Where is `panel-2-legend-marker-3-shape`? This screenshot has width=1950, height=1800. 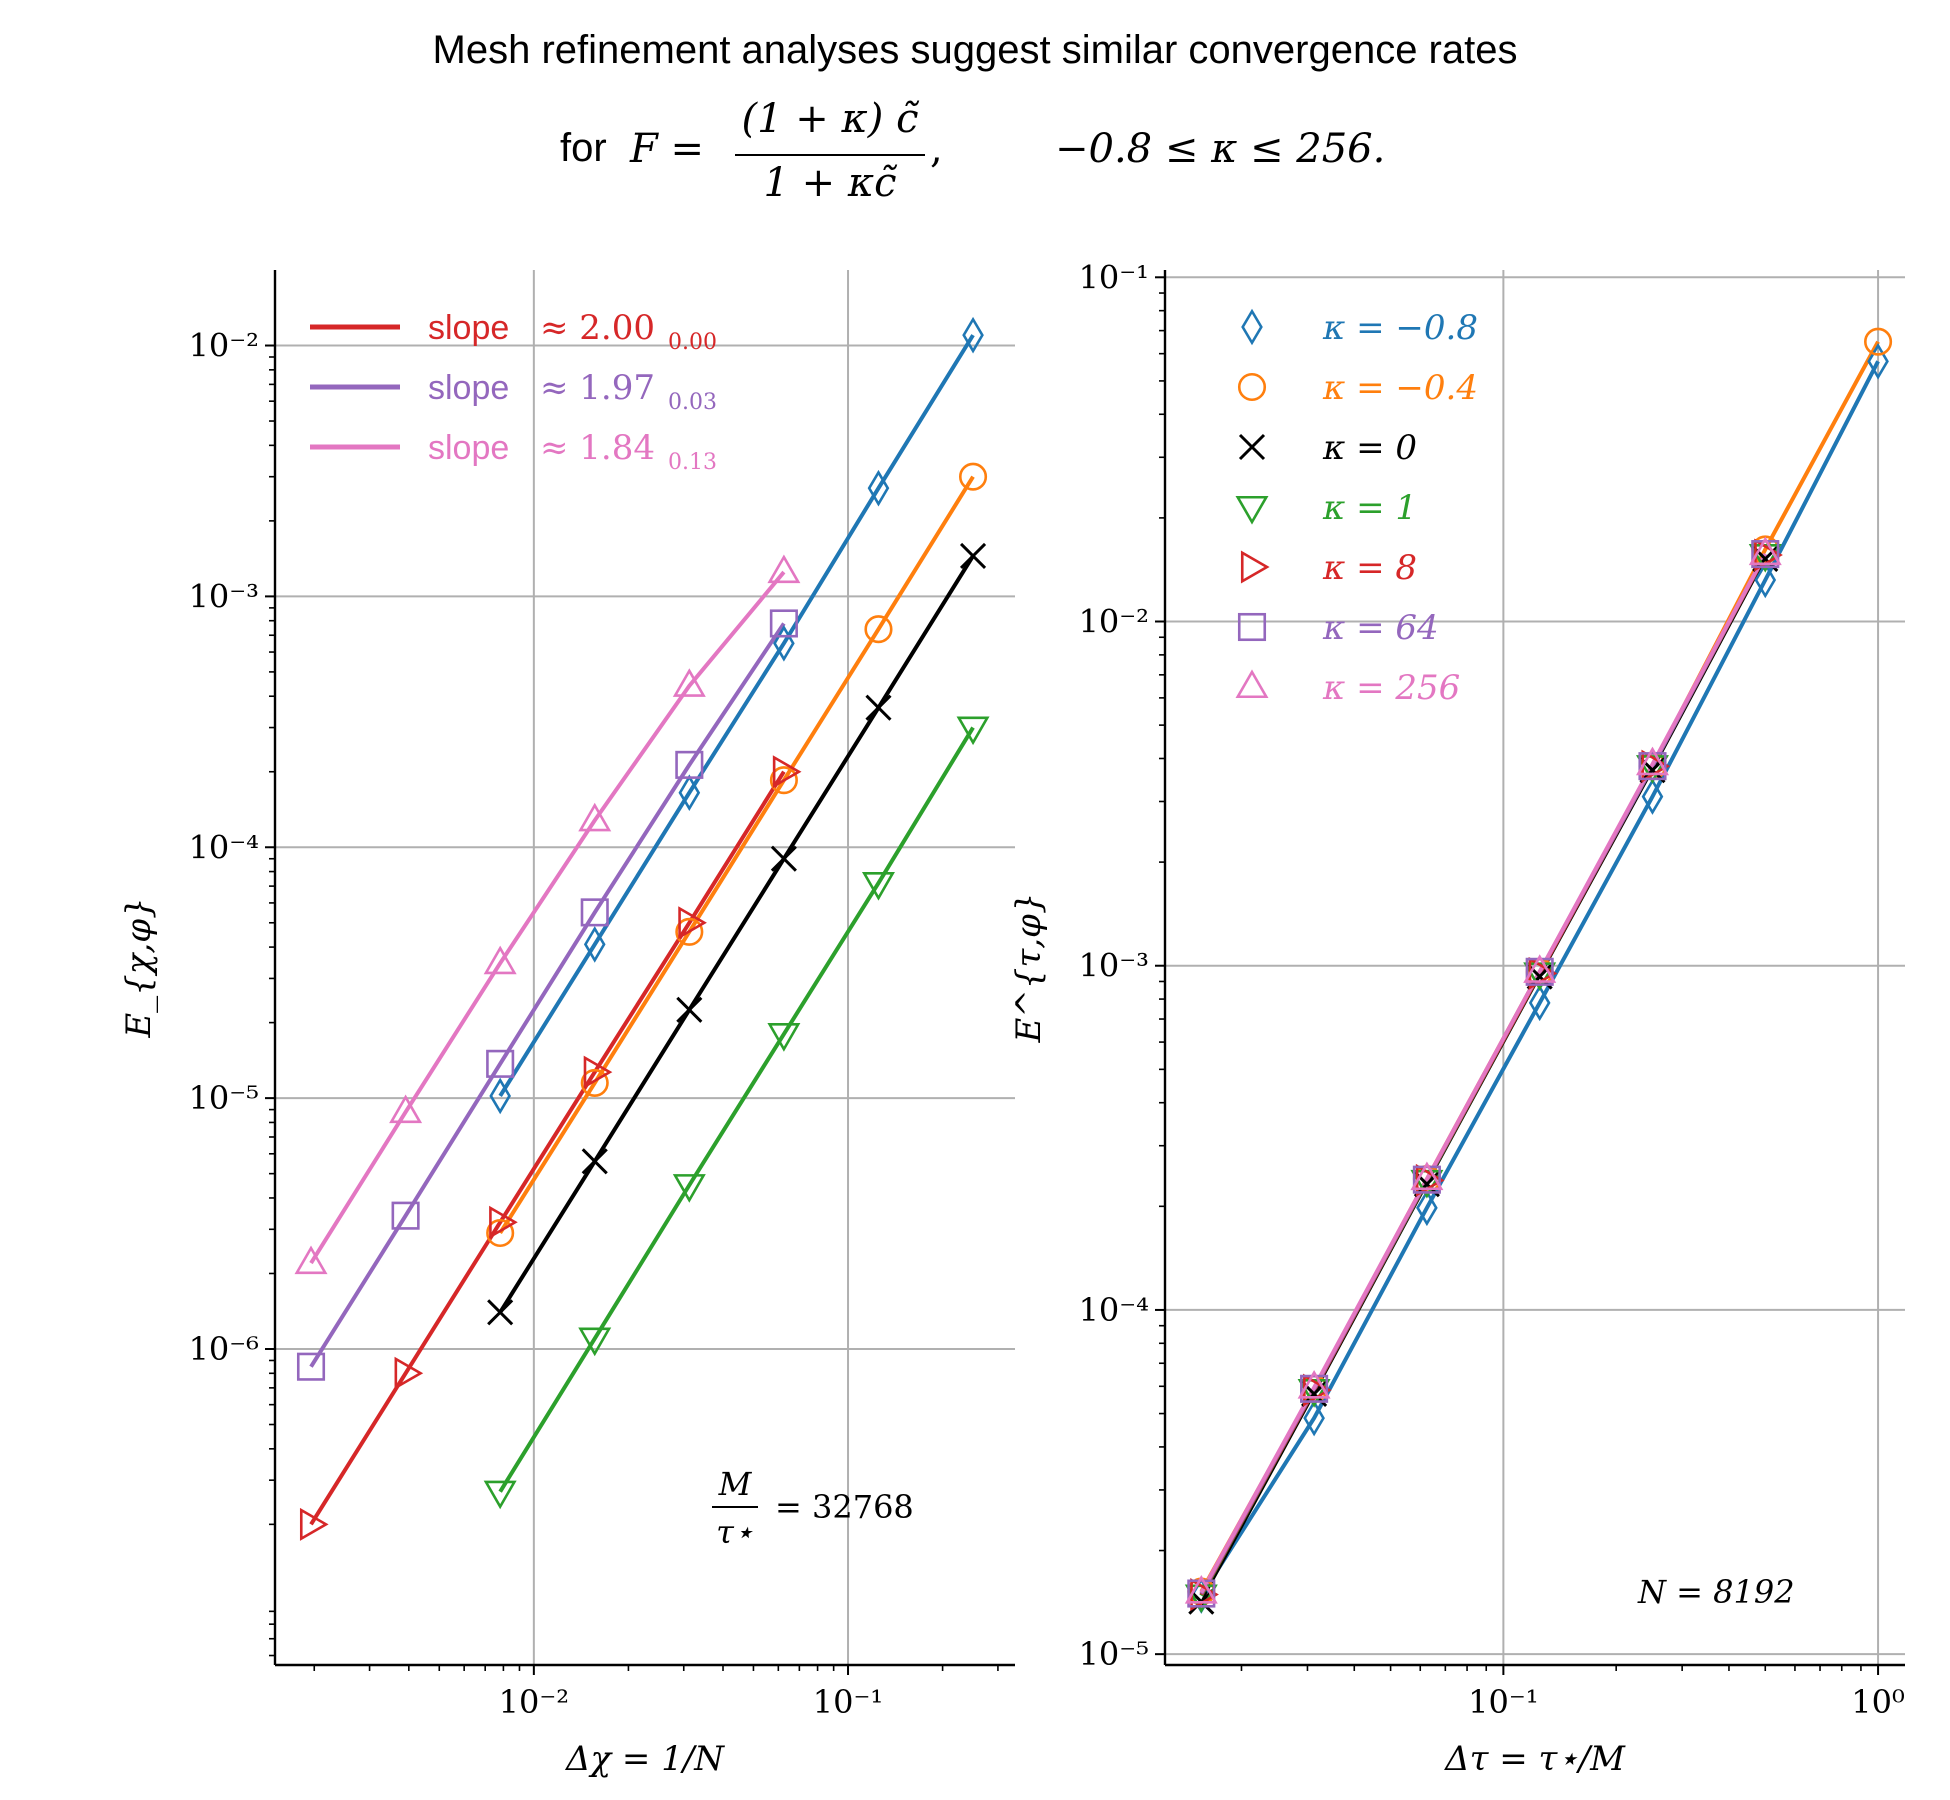 panel-2-legend-marker-3-shape is located at coordinates (1252, 510).